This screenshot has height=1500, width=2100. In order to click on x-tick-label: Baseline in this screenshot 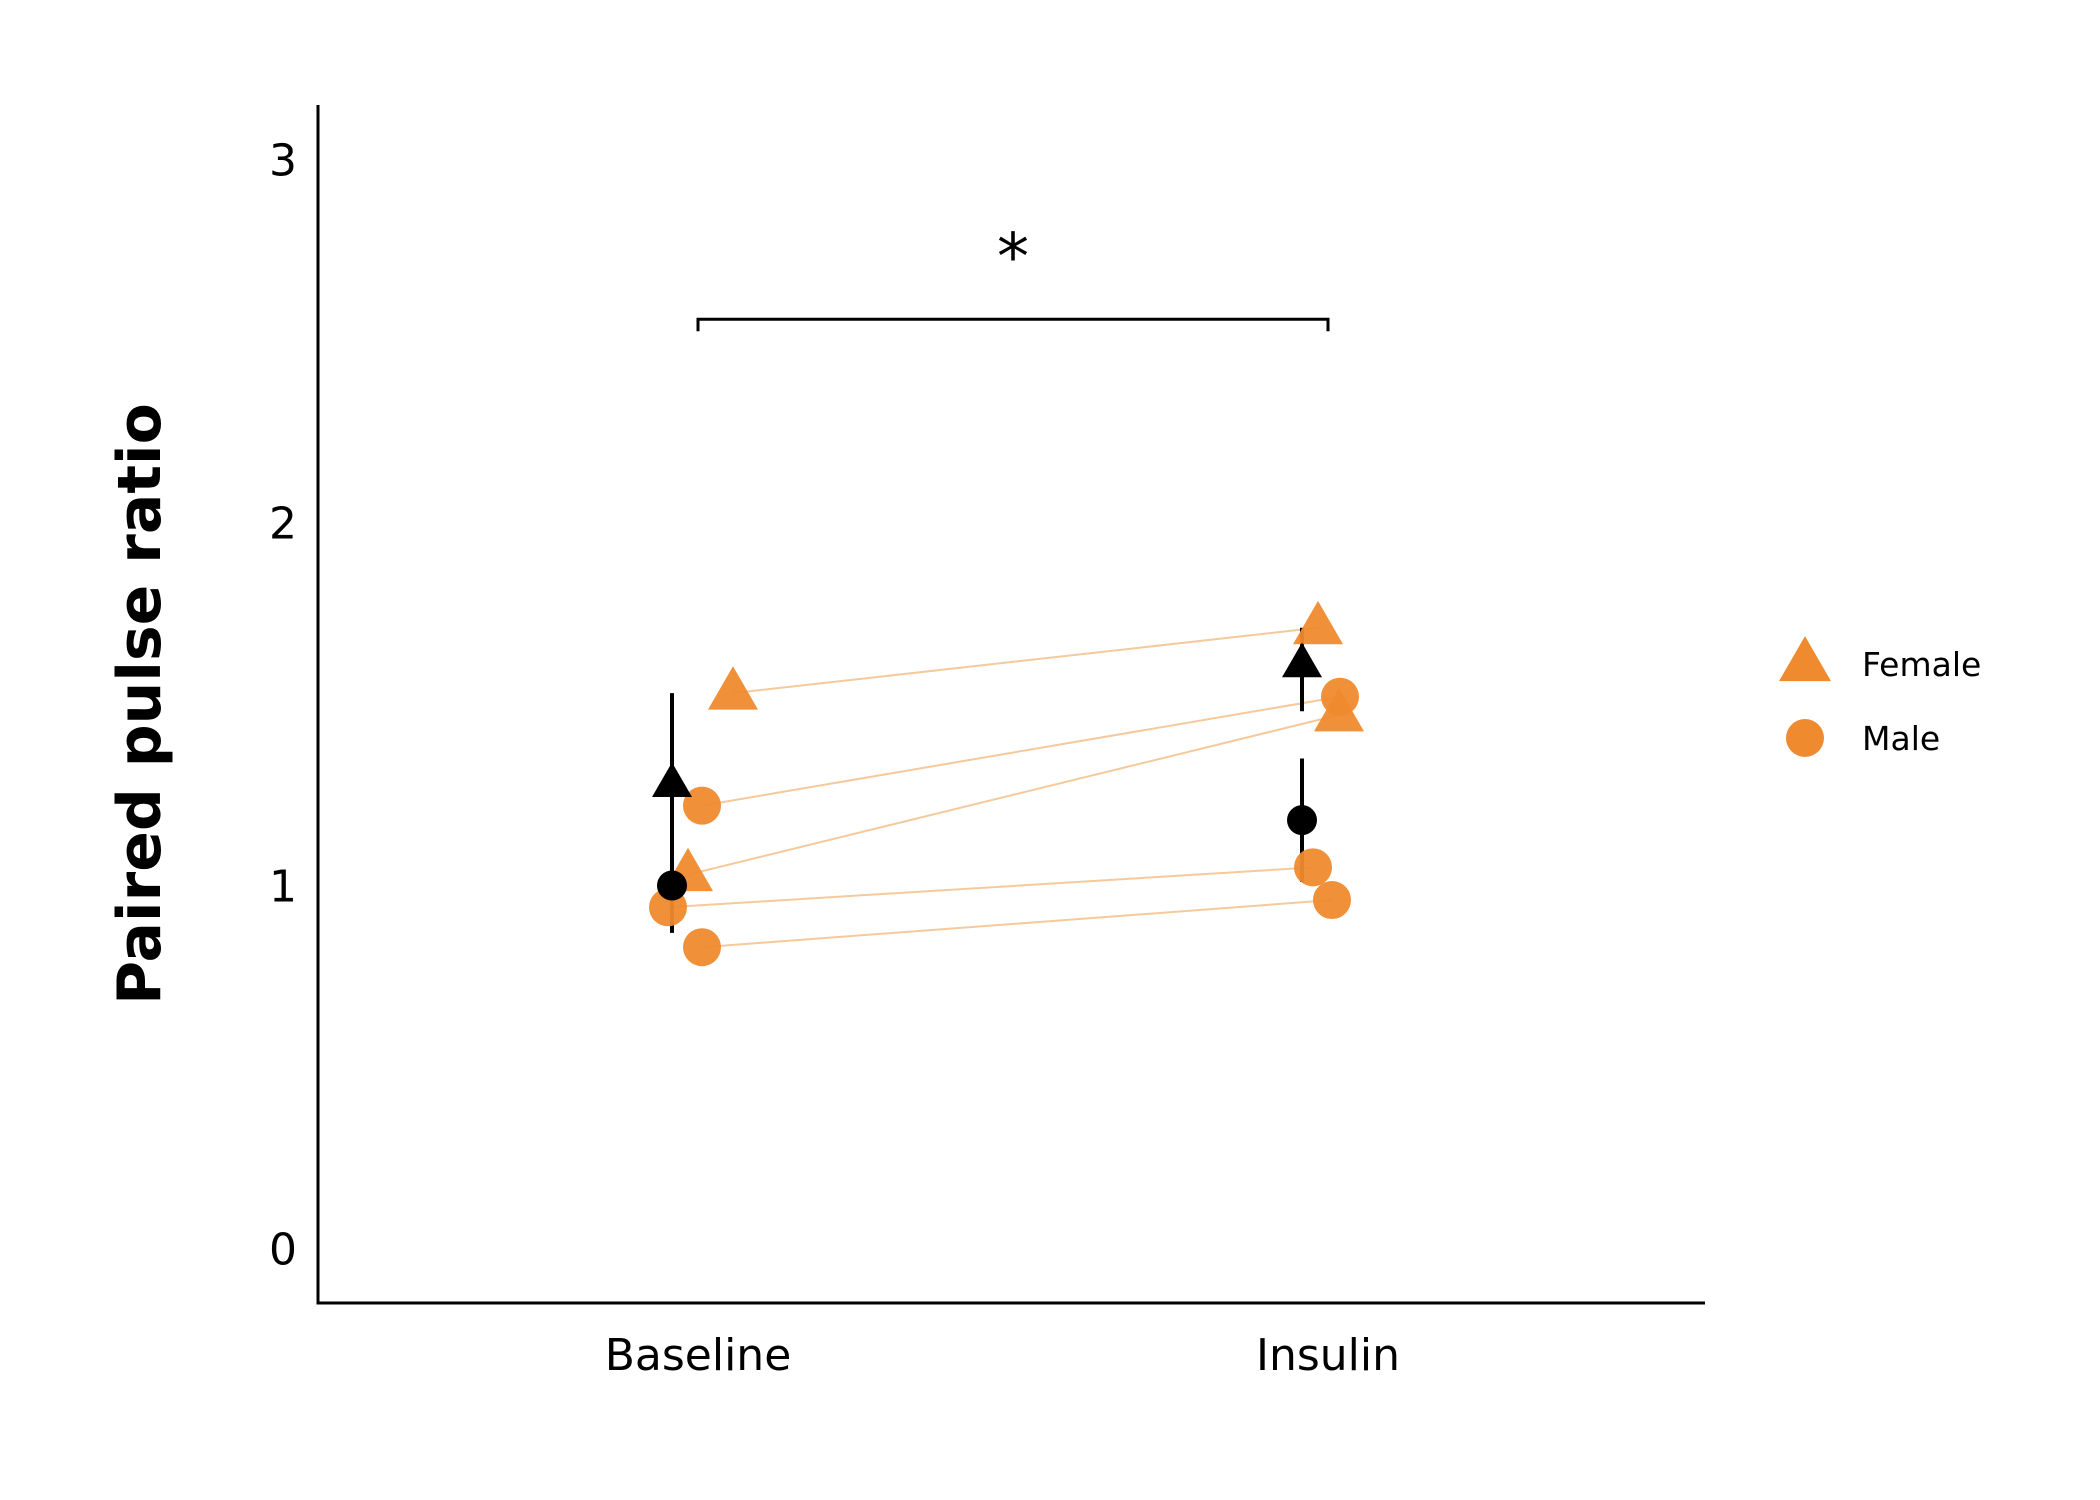, I will do `click(698, 1355)`.